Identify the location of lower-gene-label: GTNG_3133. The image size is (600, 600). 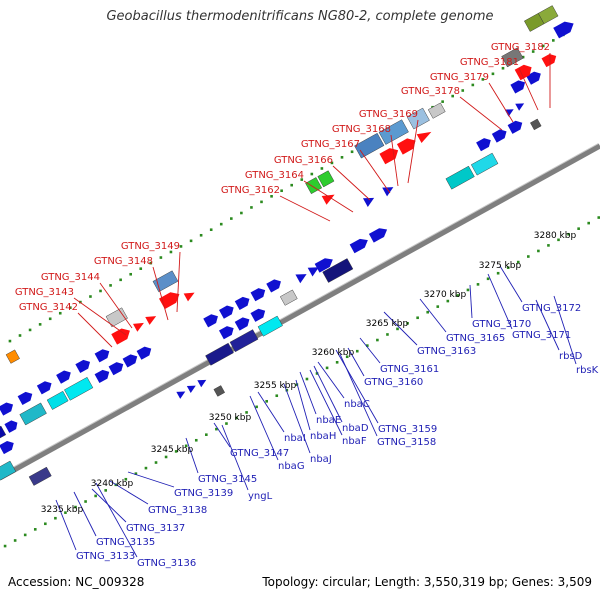
(105, 556).